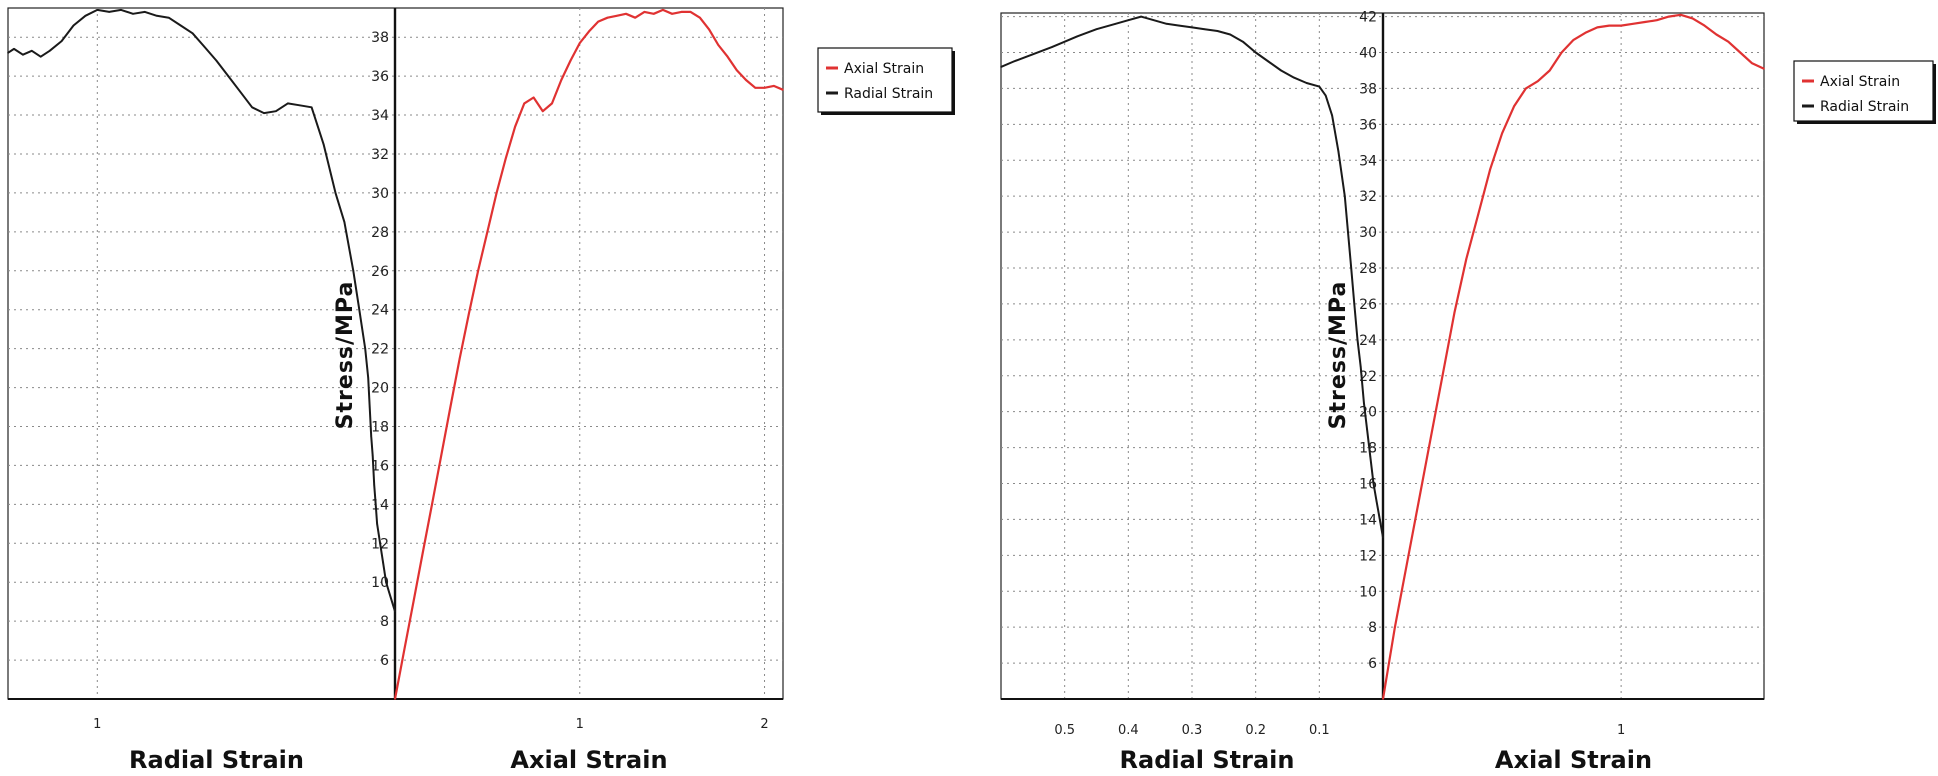  What do you see at coordinates (1368, 592) in the screenshot?
I see `y-tick-label: 10` at bounding box center [1368, 592].